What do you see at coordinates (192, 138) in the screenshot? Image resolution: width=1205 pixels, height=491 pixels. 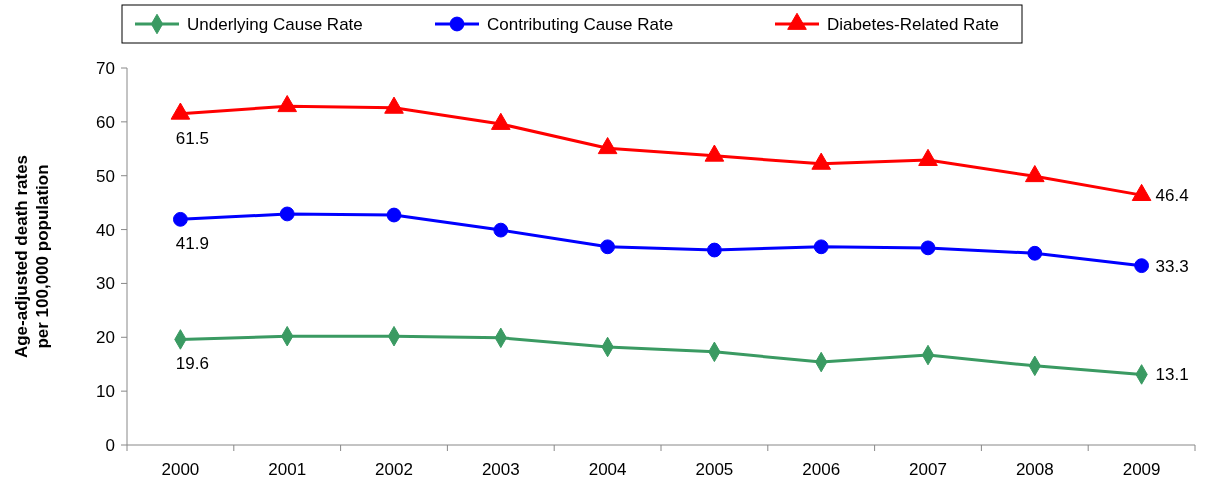 I see `data-label: 61.5` at bounding box center [192, 138].